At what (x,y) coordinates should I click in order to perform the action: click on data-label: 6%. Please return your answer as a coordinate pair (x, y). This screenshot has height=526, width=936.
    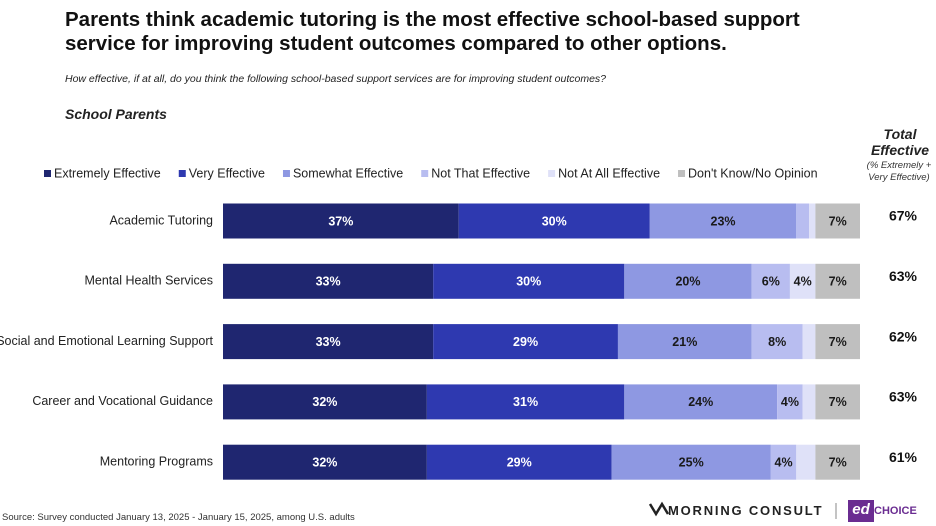
    Looking at the image, I should click on (771, 282).